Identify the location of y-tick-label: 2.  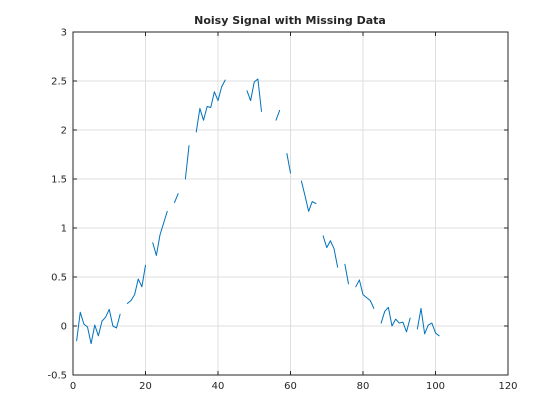
(64, 131).